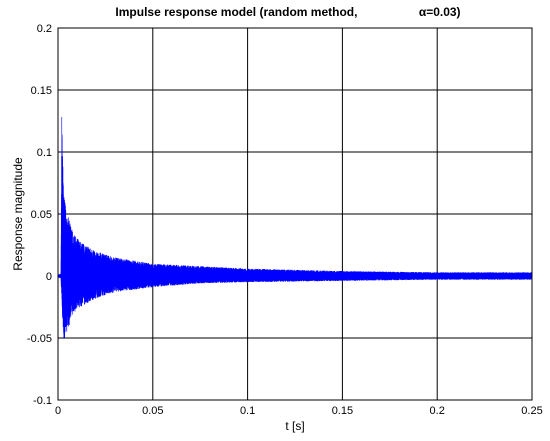 This screenshot has width=550, height=441. What do you see at coordinates (39, 339) in the screenshot?
I see `y-tick-label: -0.05` at bounding box center [39, 339].